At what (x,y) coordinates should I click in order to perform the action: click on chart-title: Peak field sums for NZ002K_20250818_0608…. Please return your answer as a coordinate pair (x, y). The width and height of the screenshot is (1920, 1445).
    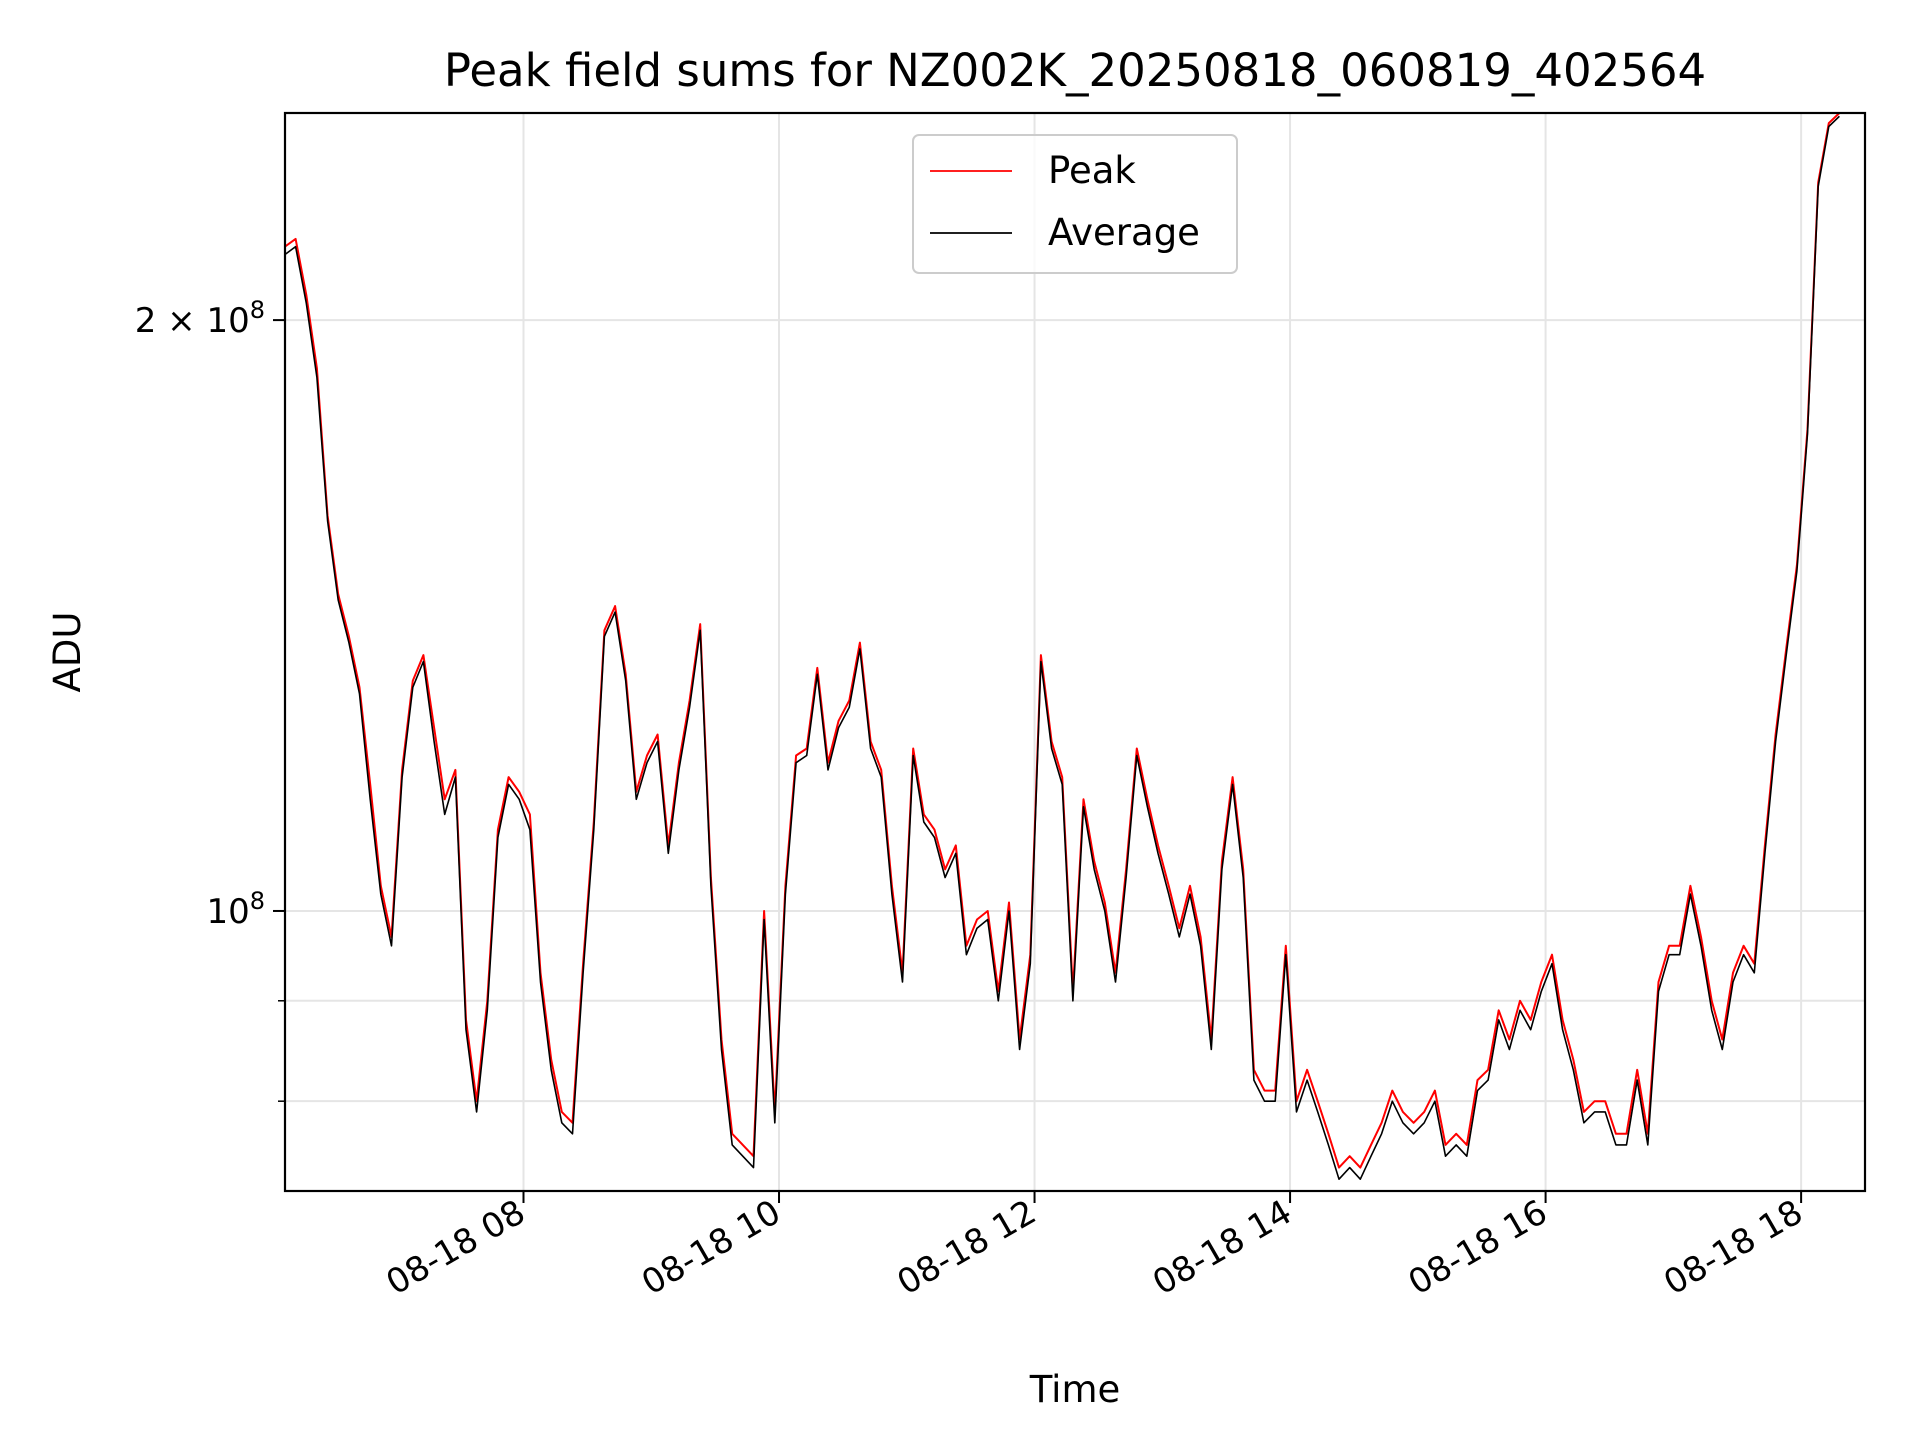
    Looking at the image, I should click on (1075, 70).